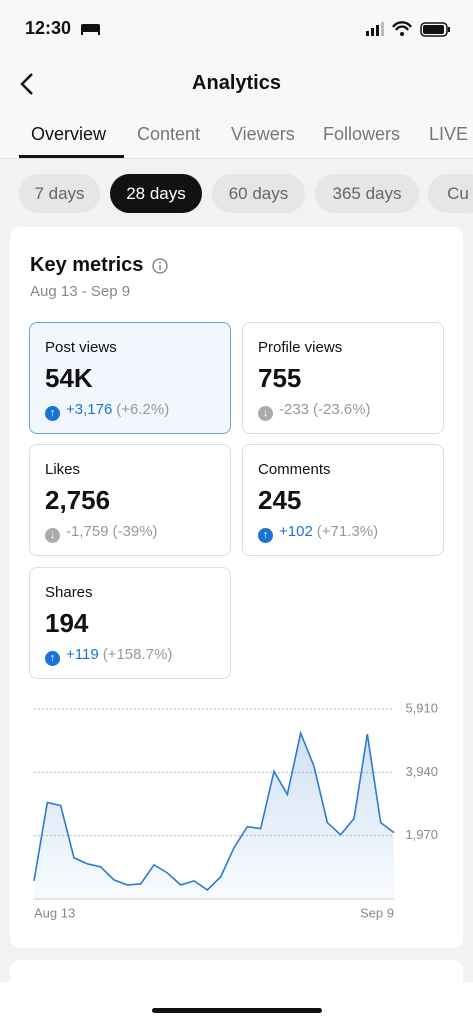 This screenshot has height=1024, width=473. Describe the element at coordinates (160, 266) in the screenshot. I see `info-icon` at that location.